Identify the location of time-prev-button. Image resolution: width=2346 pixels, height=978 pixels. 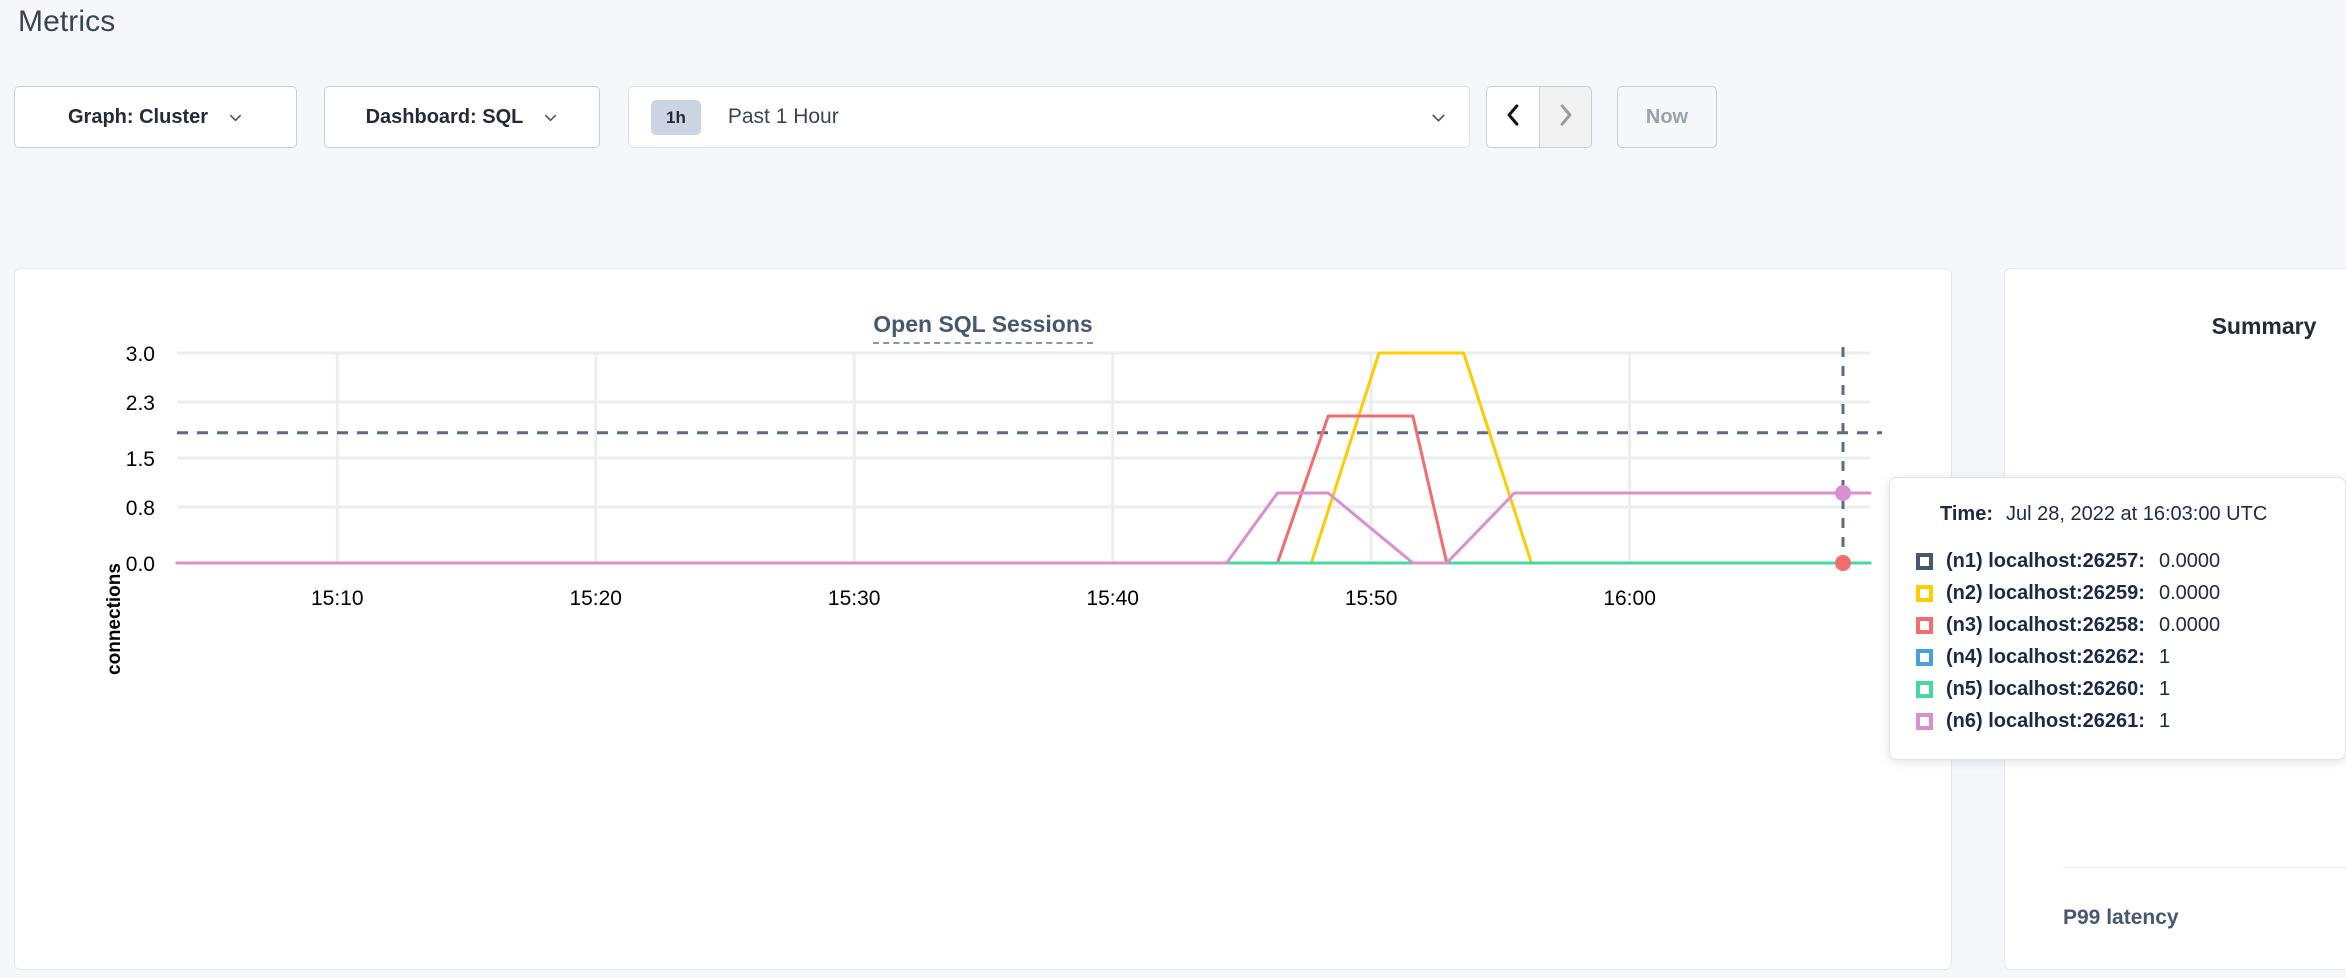
(1512, 117).